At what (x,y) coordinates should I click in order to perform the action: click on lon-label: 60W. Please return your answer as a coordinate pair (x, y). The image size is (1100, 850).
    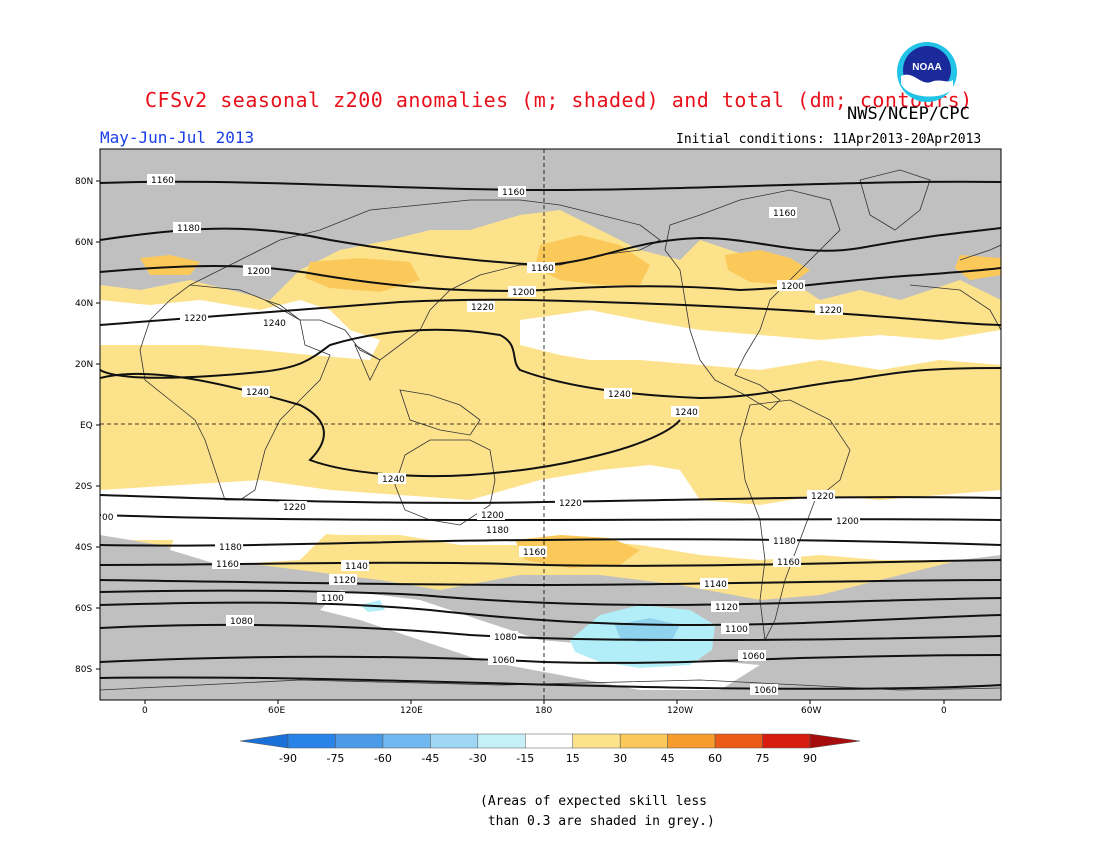
    Looking at the image, I should click on (811, 711).